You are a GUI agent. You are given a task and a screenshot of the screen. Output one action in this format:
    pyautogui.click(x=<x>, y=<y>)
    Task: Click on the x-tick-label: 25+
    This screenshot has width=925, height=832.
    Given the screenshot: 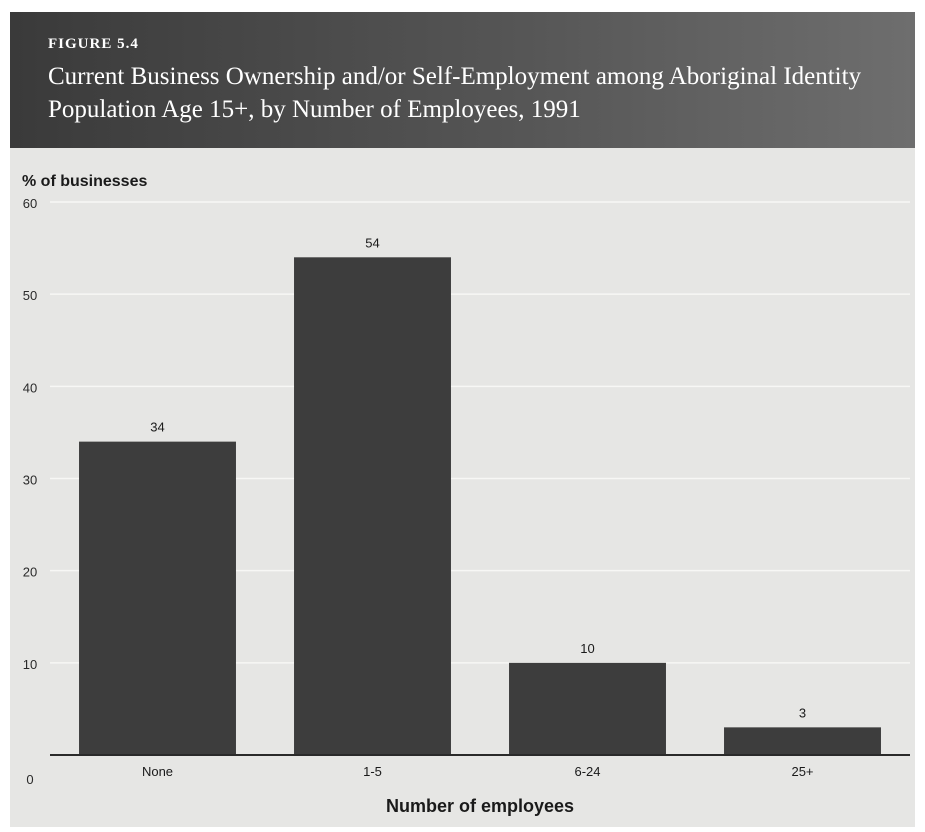 What is the action you would take?
    pyautogui.click(x=802, y=771)
    